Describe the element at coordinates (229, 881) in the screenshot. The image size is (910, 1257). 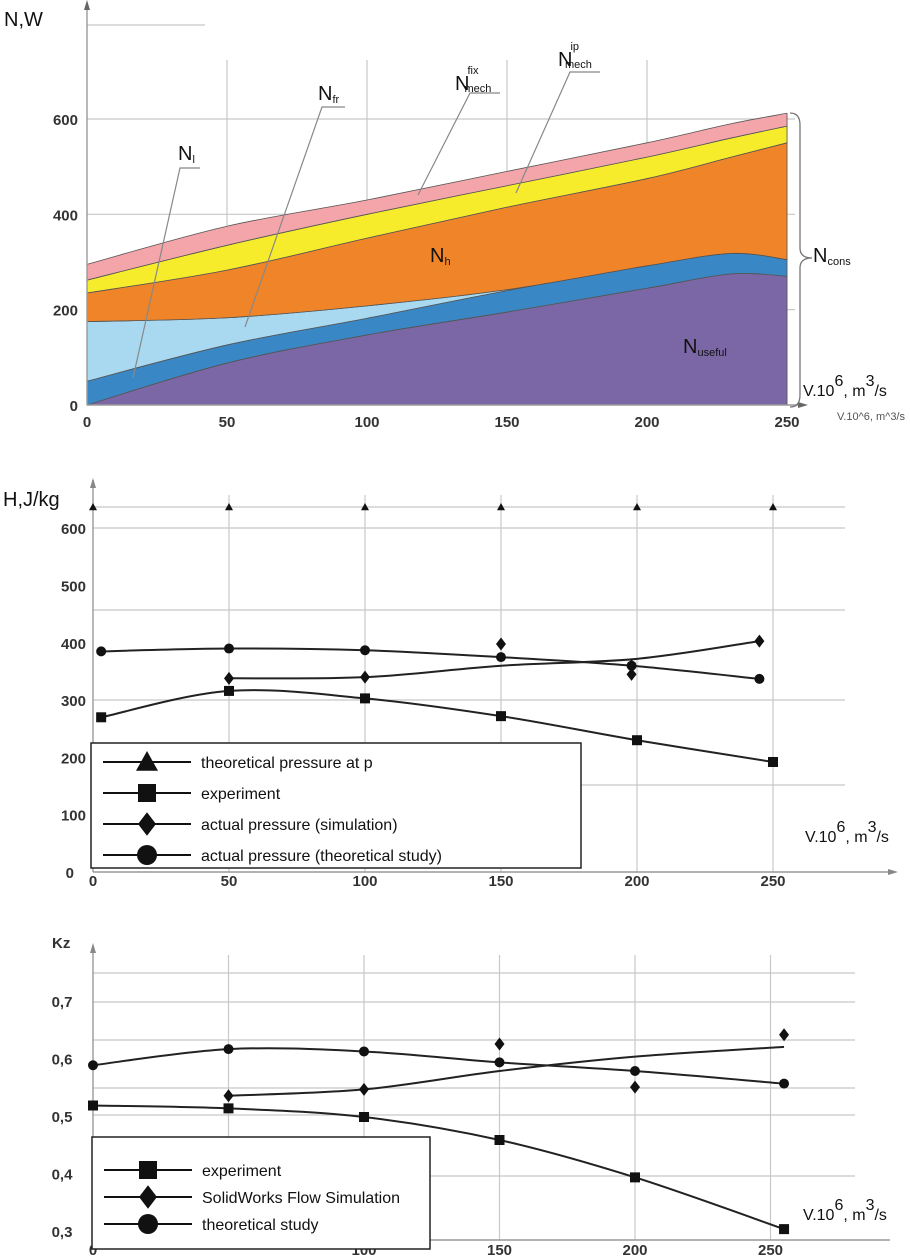
I see `x-tick-label: 50` at that location.